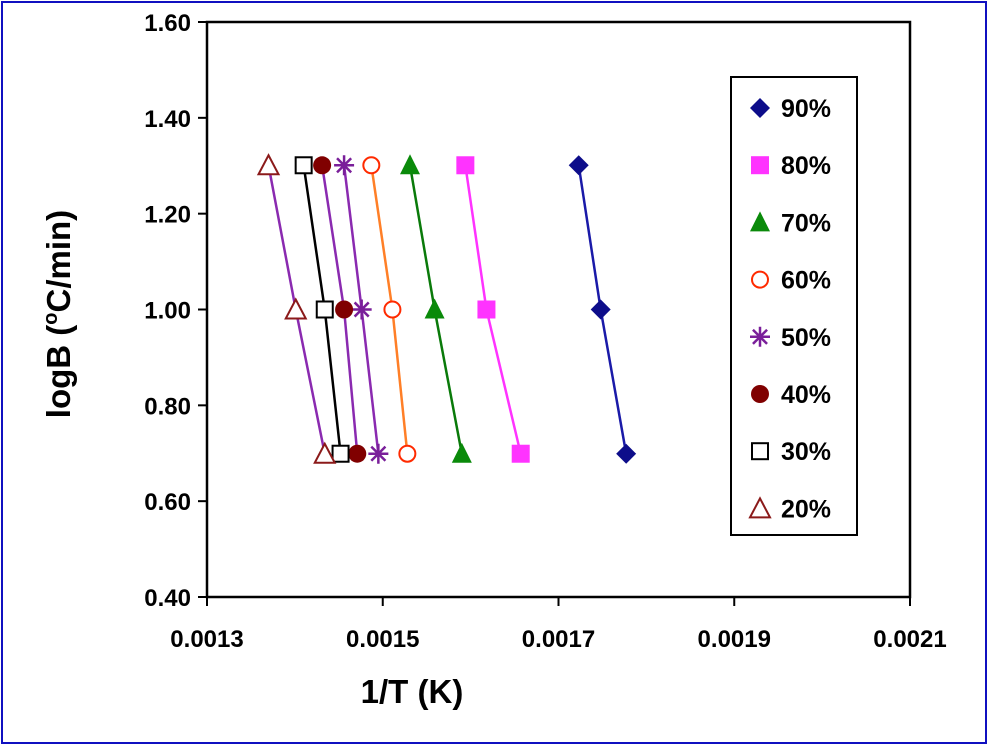 The width and height of the screenshot is (988, 745). What do you see at coordinates (806, 395) in the screenshot?
I see `legend-label-40: 40%` at bounding box center [806, 395].